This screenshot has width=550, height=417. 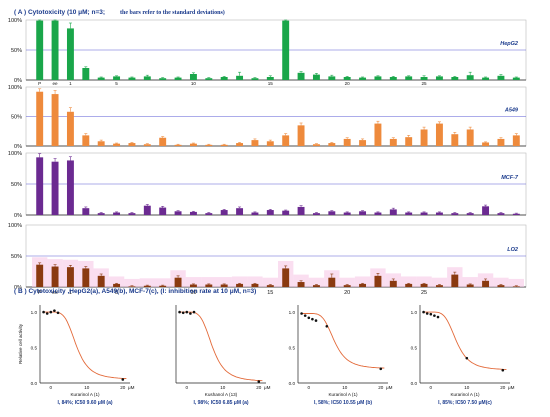 What do you see at coordinates (511, 387) in the screenshot?
I see `unit-label: μM` at bounding box center [511, 387].